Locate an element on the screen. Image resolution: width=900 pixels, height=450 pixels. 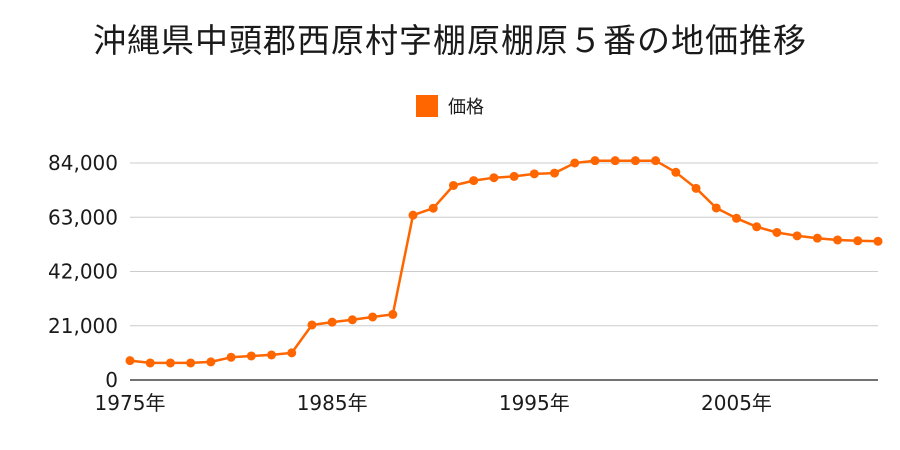
legend-swatch is located at coordinates (427, 106).